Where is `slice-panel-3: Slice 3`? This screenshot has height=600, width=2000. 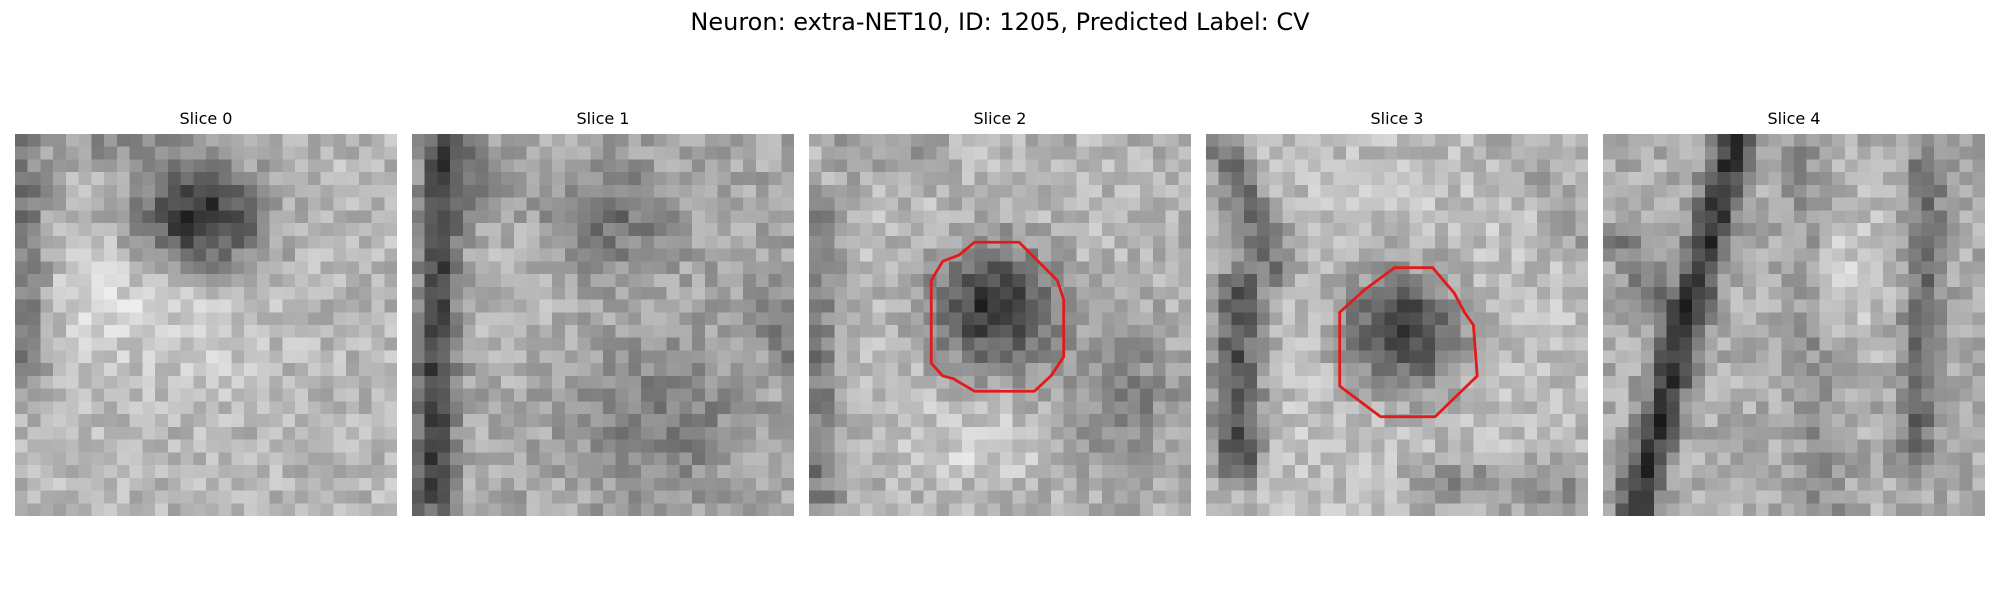
slice-panel-3: Slice 3 is located at coordinates (1397, 119).